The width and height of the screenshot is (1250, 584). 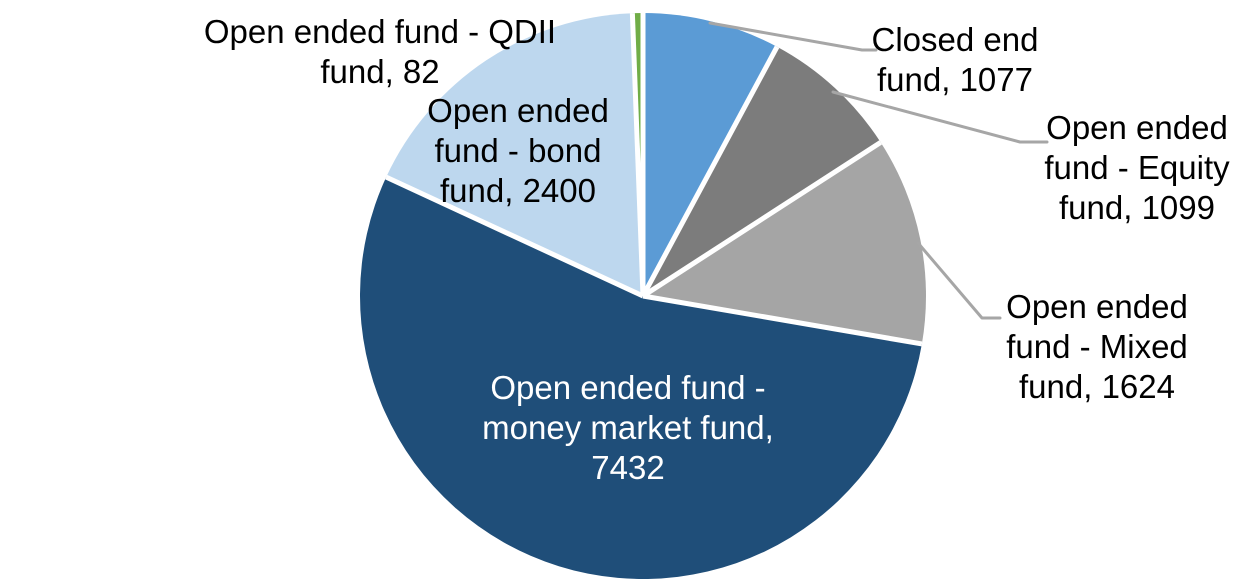 What do you see at coordinates (959, 280) in the screenshot?
I see `leader-line-mixed-fund` at bounding box center [959, 280].